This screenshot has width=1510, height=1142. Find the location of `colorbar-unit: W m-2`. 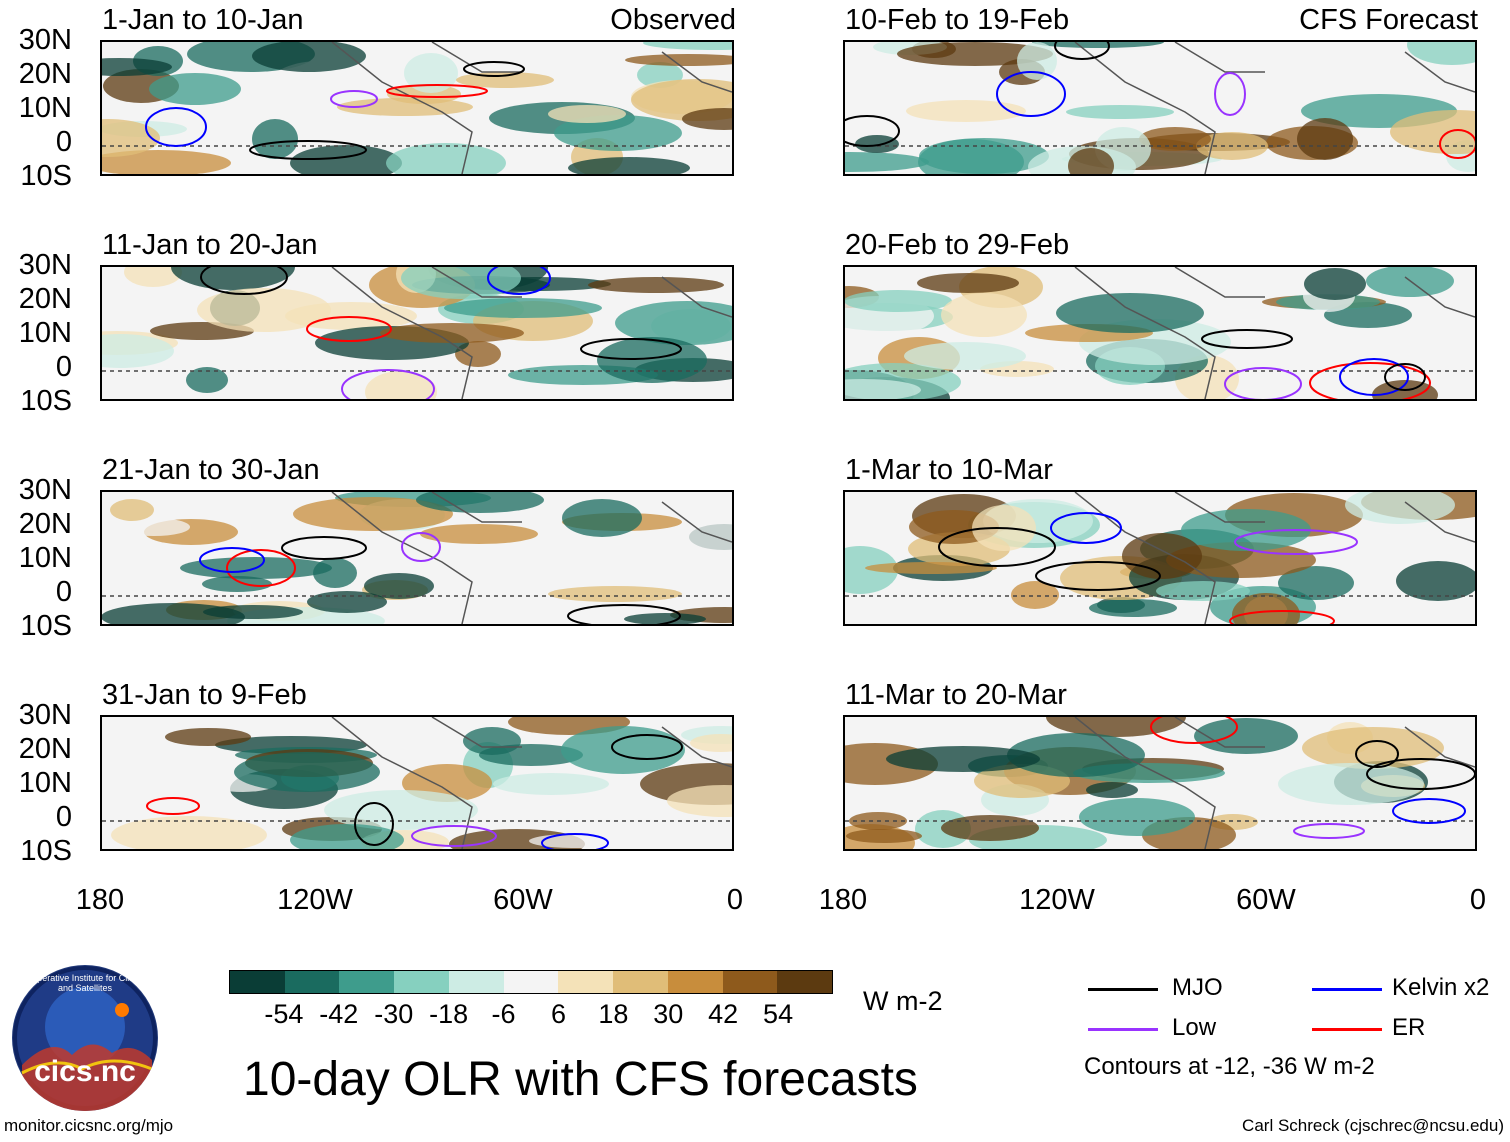

colorbar-unit: W m-2 is located at coordinates (903, 1001).